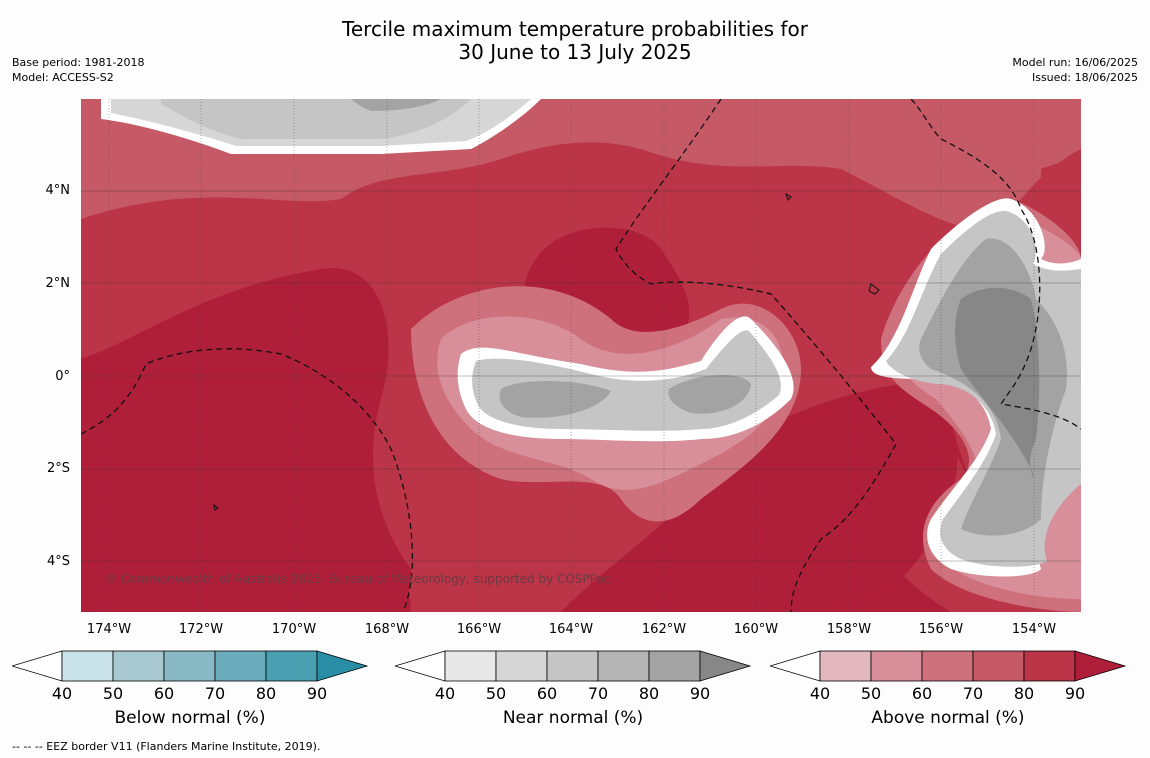 The image size is (1150, 758). Describe the element at coordinates (164, 693) in the screenshot. I see `colorbar-below-tick: 60` at that location.